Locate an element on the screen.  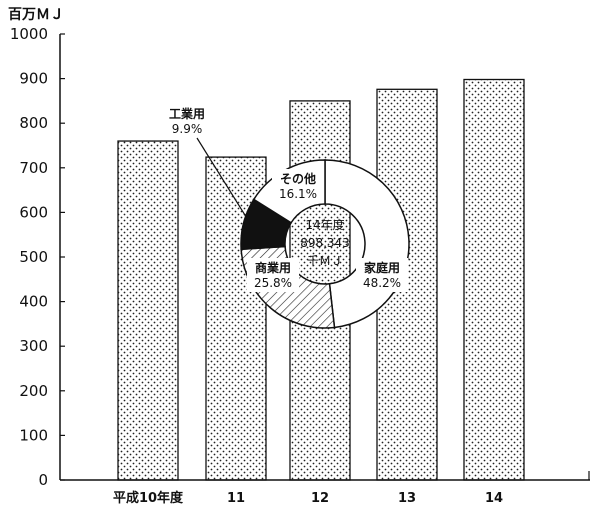
y-tick-label: 200 is located at coordinates (33, 391).